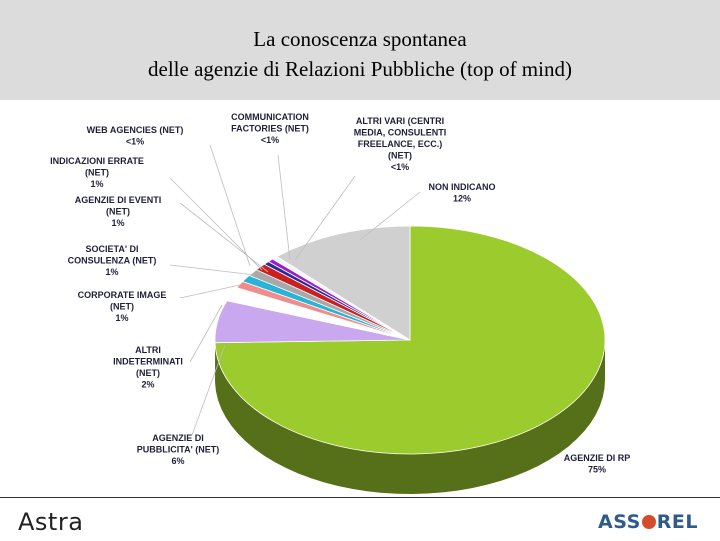  Describe the element at coordinates (148, 362) in the screenshot. I see `label-altri_ind-line-1: INDETERMINATI` at that location.